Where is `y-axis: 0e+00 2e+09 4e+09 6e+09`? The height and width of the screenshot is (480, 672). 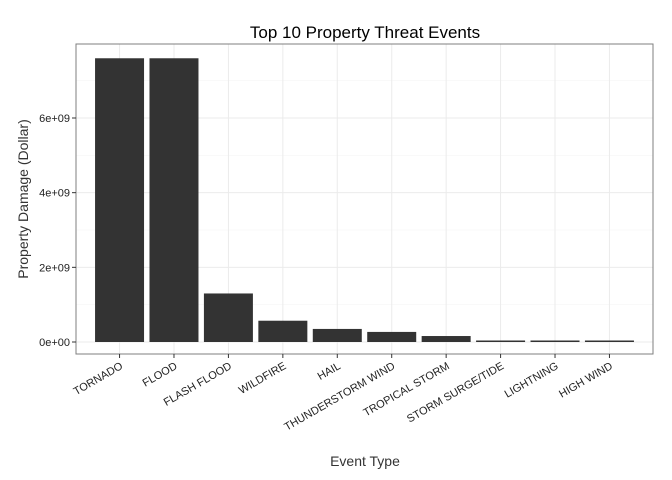 y-axis: 0e+00 2e+09 4e+09 6e+09 is located at coordinates (57, 231).